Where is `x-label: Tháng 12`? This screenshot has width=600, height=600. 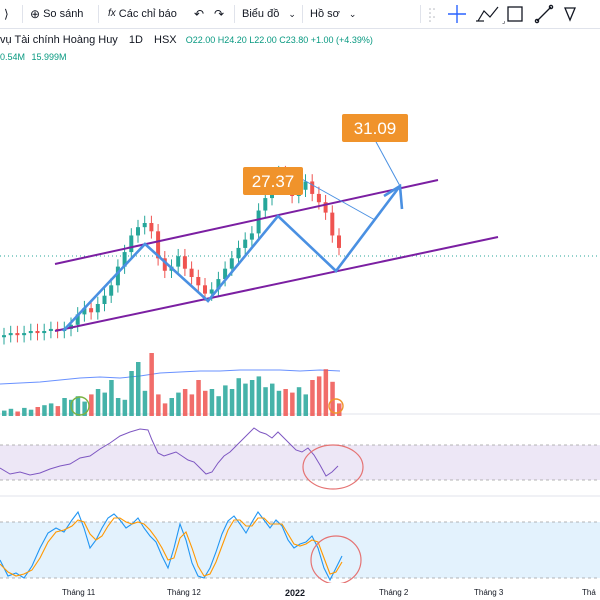
x-label: Tháng 12 is located at coordinates (184, 592).